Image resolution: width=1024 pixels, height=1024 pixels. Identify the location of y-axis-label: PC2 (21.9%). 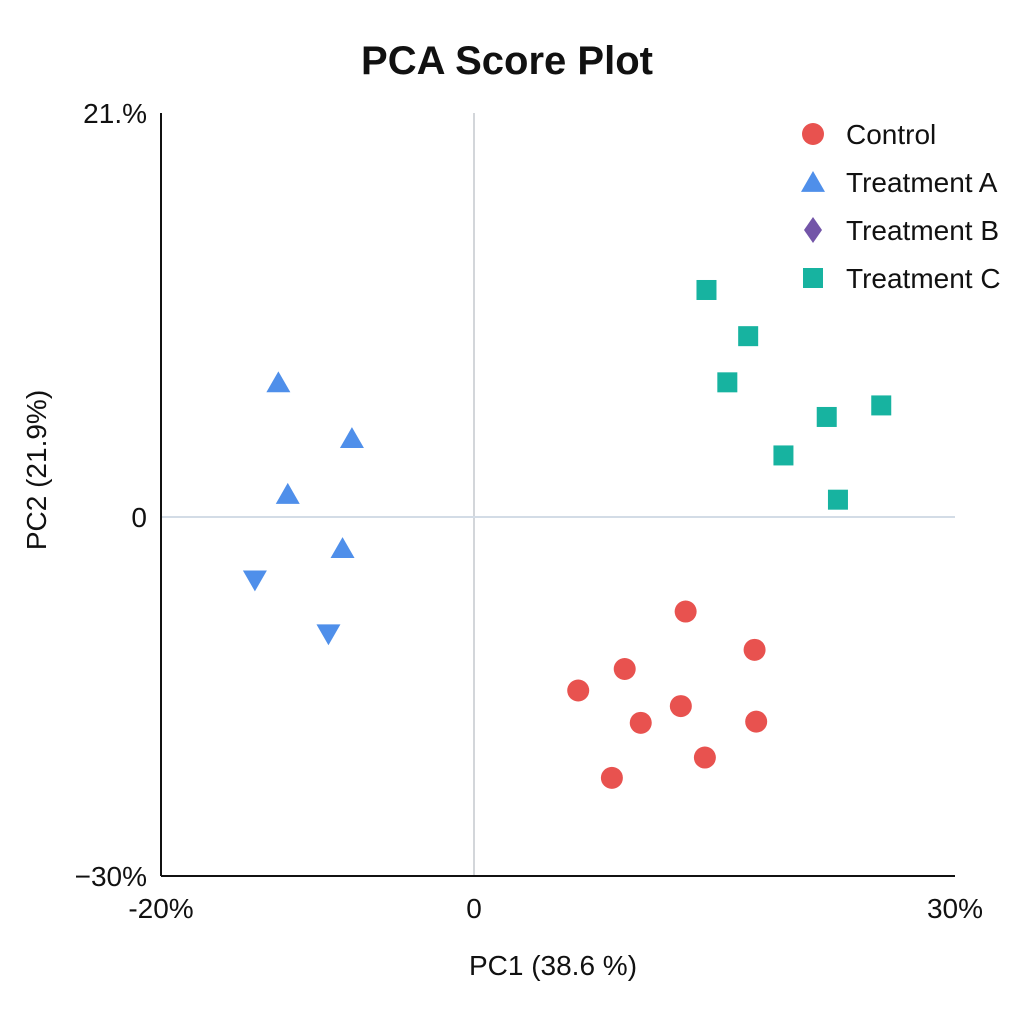
(36, 470).